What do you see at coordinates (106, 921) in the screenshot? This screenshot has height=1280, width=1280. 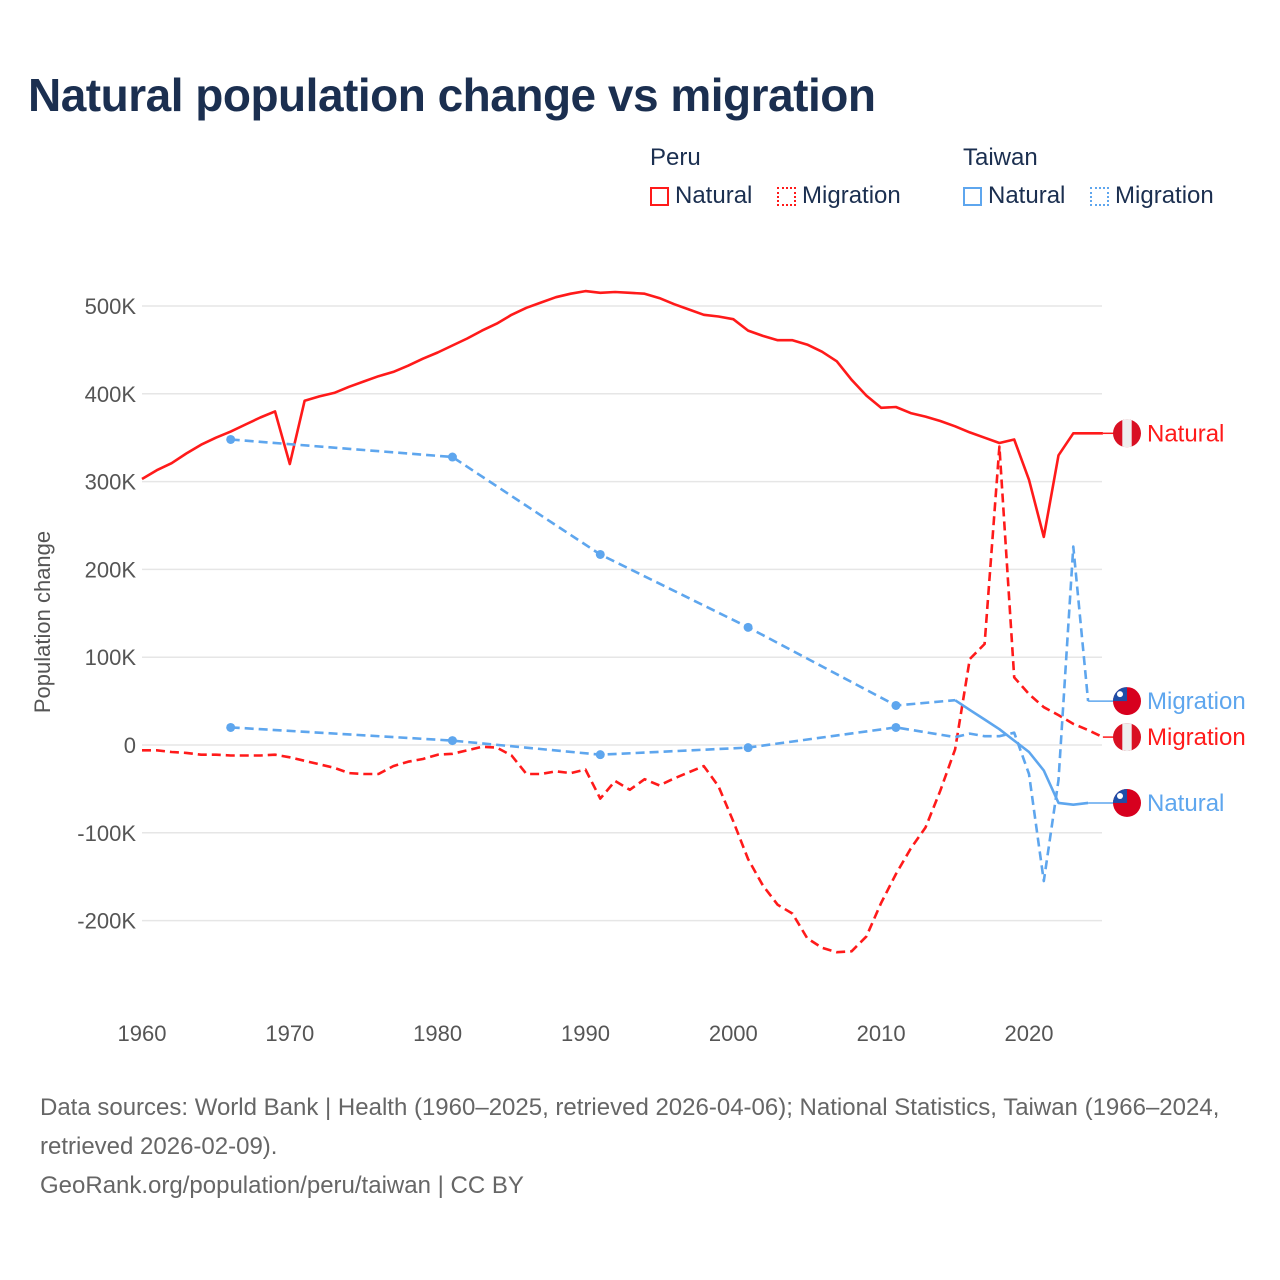 I see `y-tick-label: -200K` at bounding box center [106, 921].